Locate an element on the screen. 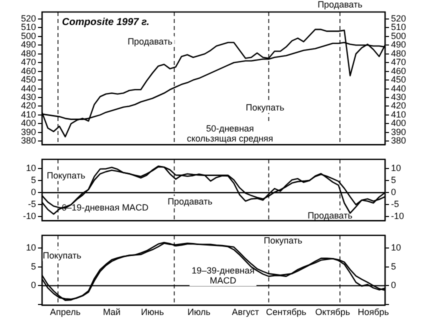 The image size is (433, 320). y-tick-label: 440 is located at coordinates (28, 88).